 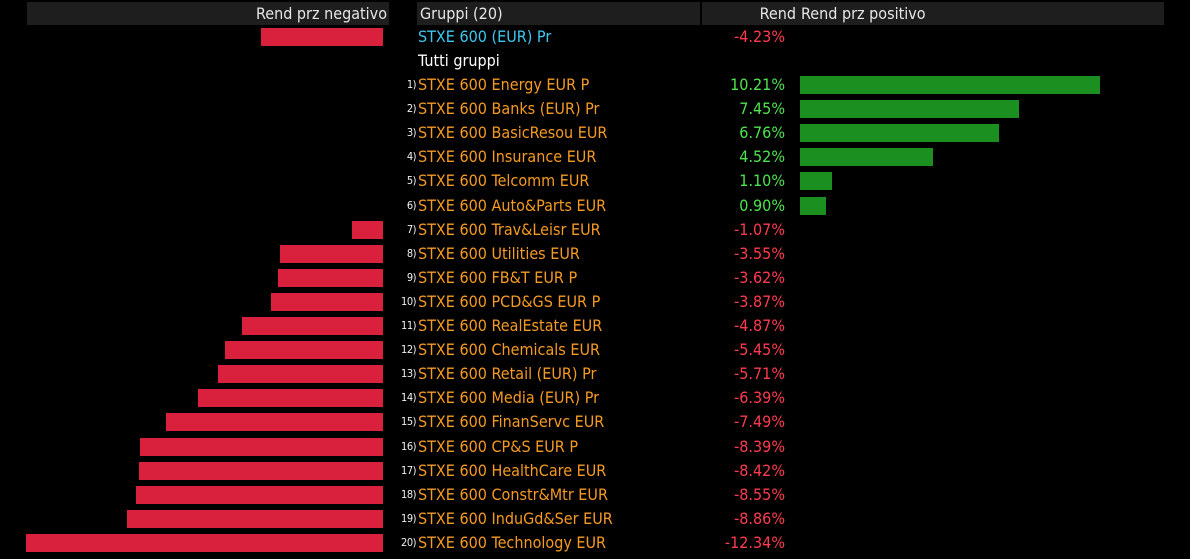 What do you see at coordinates (408, 397) in the screenshot?
I see `rank-index: 14)` at bounding box center [408, 397].